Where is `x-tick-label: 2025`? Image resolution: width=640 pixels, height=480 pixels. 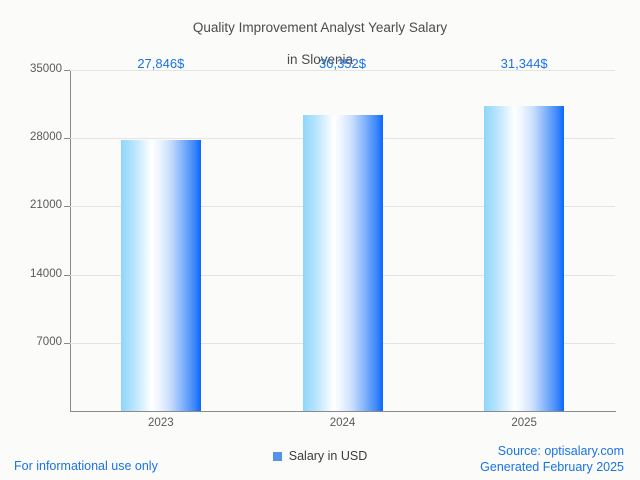
x-tick-label: 2025 is located at coordinates (524, 423).